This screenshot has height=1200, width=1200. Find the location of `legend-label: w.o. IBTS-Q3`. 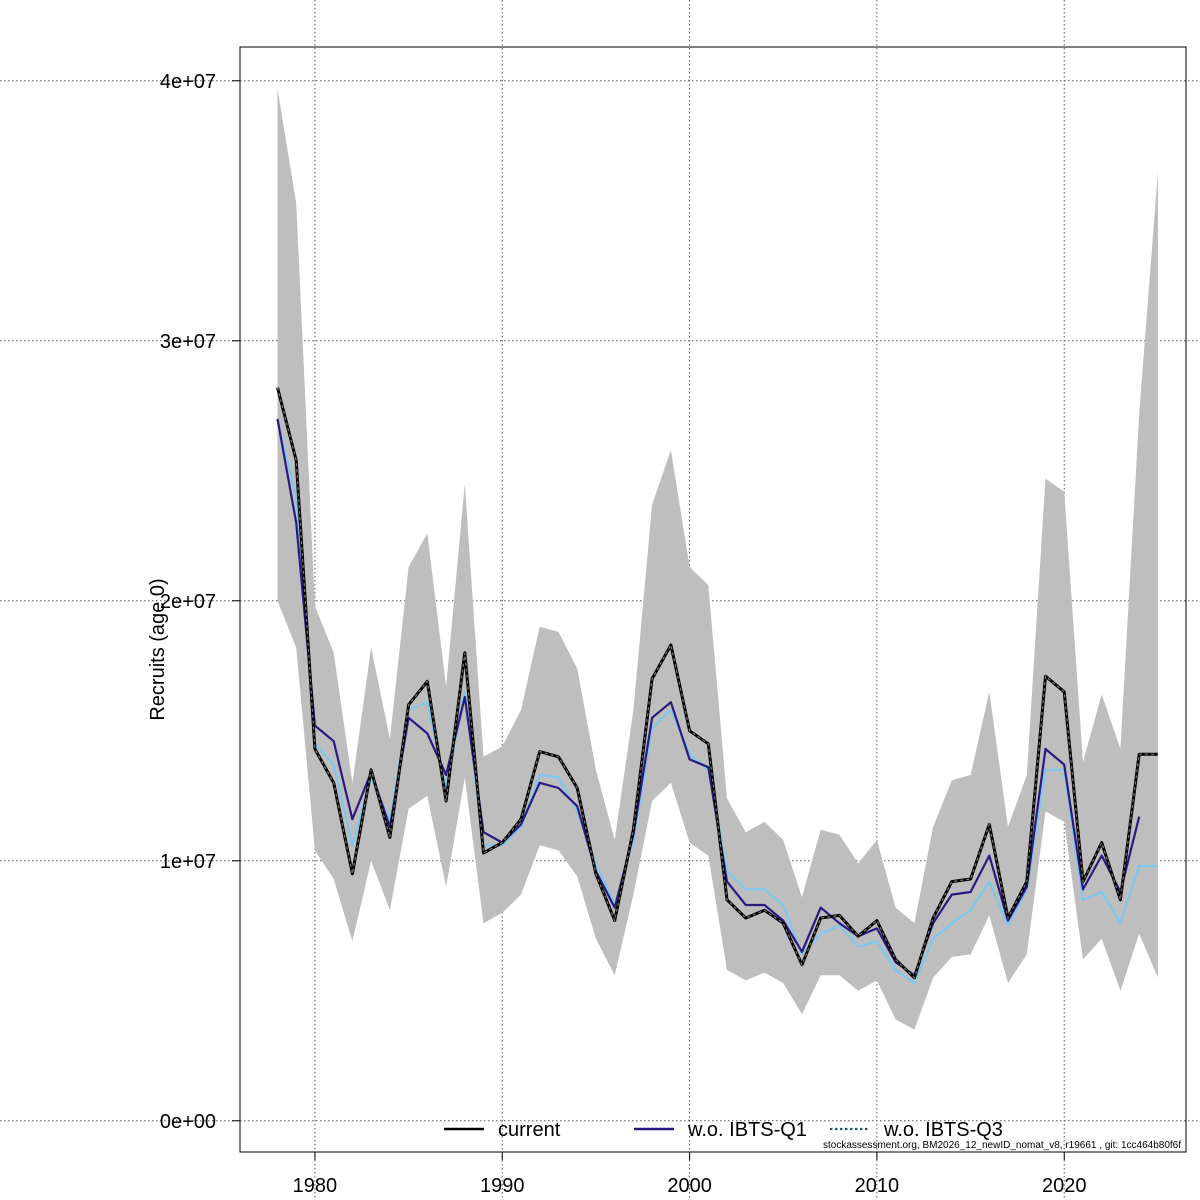

legend-label: w.o. IBTS-Q3 is located at coordinates (943, 1130).